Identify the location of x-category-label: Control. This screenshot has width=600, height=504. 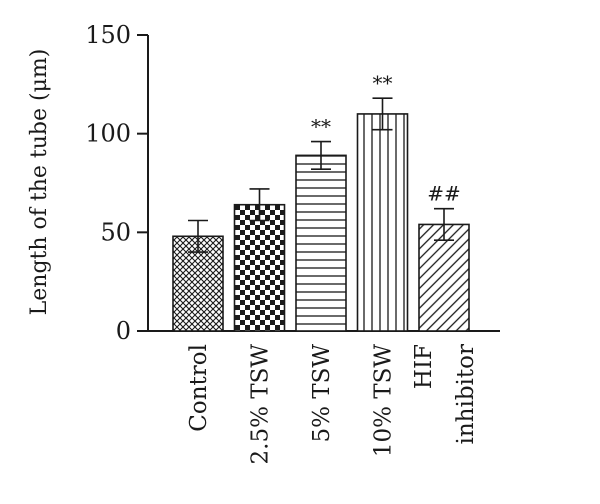
(199, 388).